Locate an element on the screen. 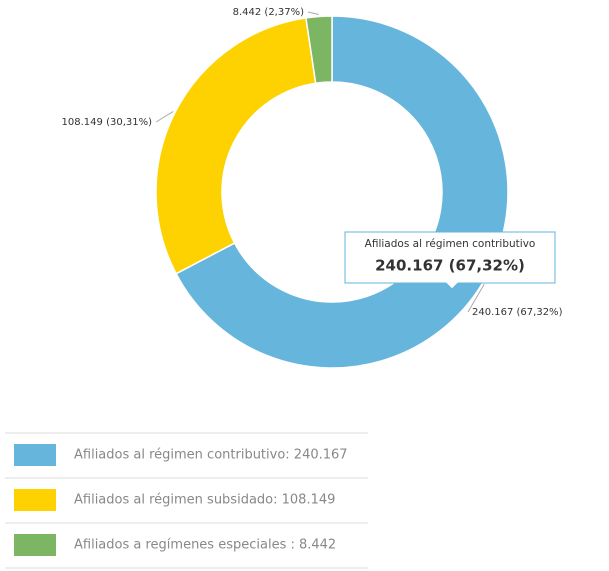  data-label: 108.149 (30,31%) is located at coordinates (107, 122).